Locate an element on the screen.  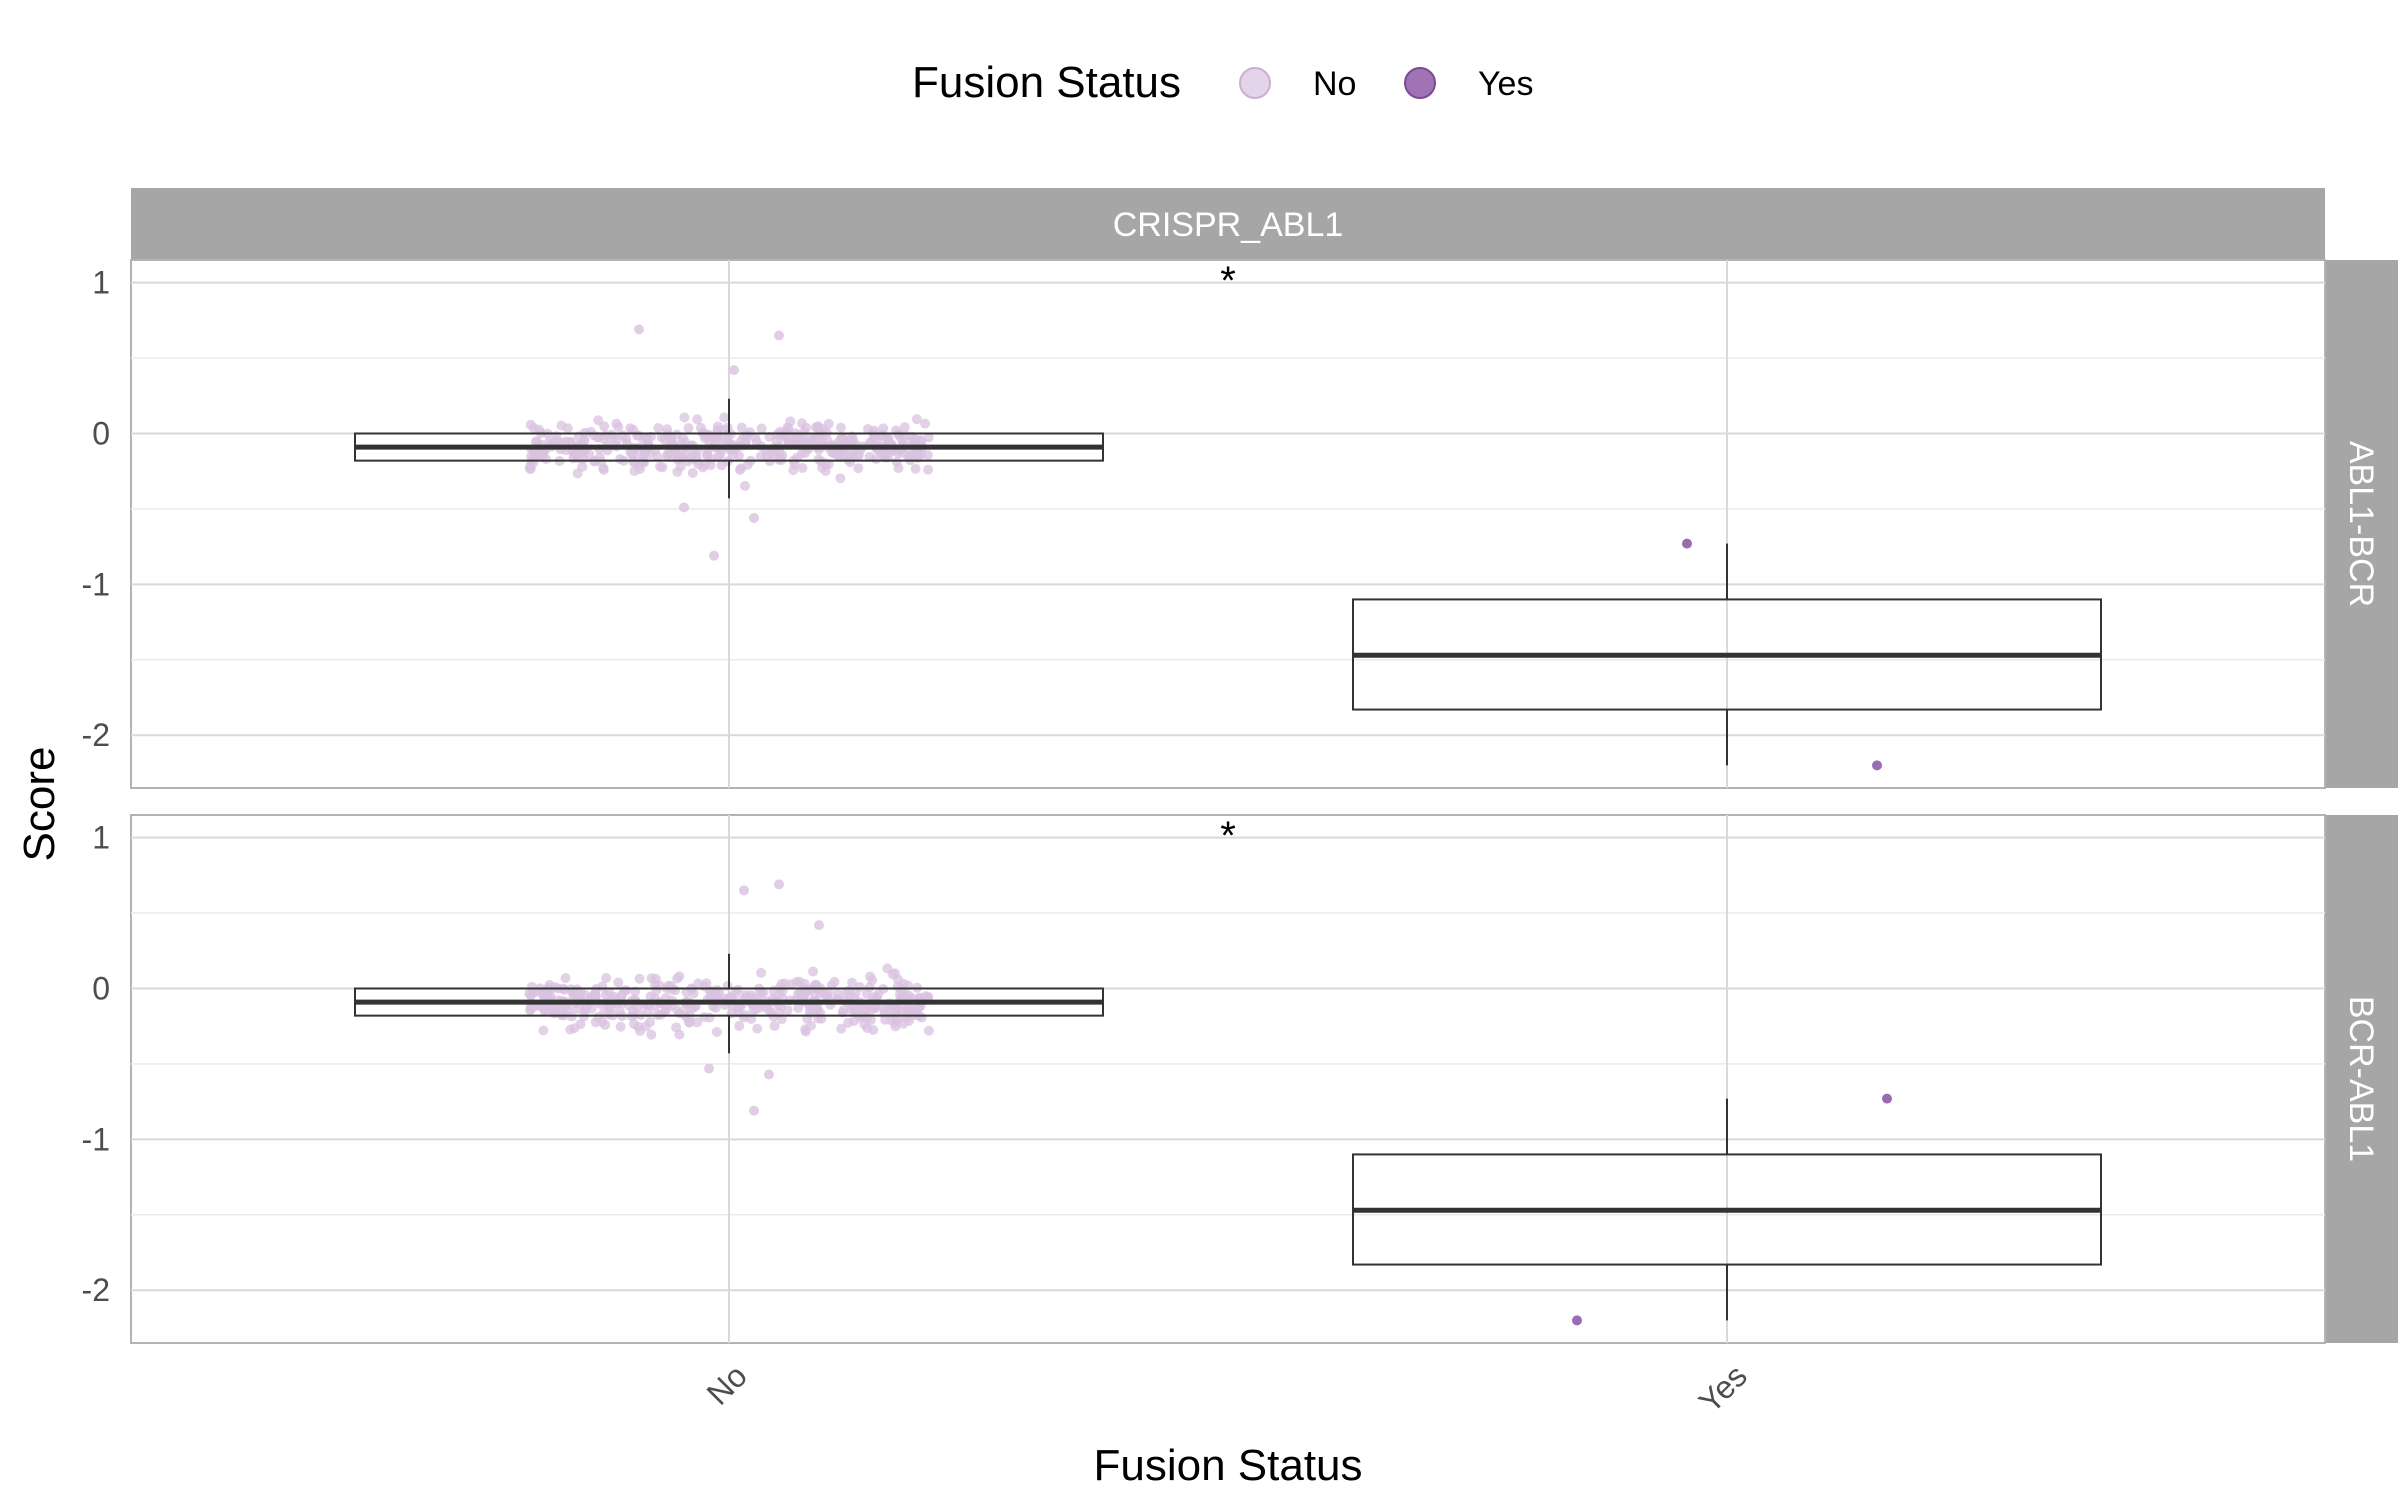
column-strip-label: CRISPR_ABL1 is located at coordinates (1228, 225).